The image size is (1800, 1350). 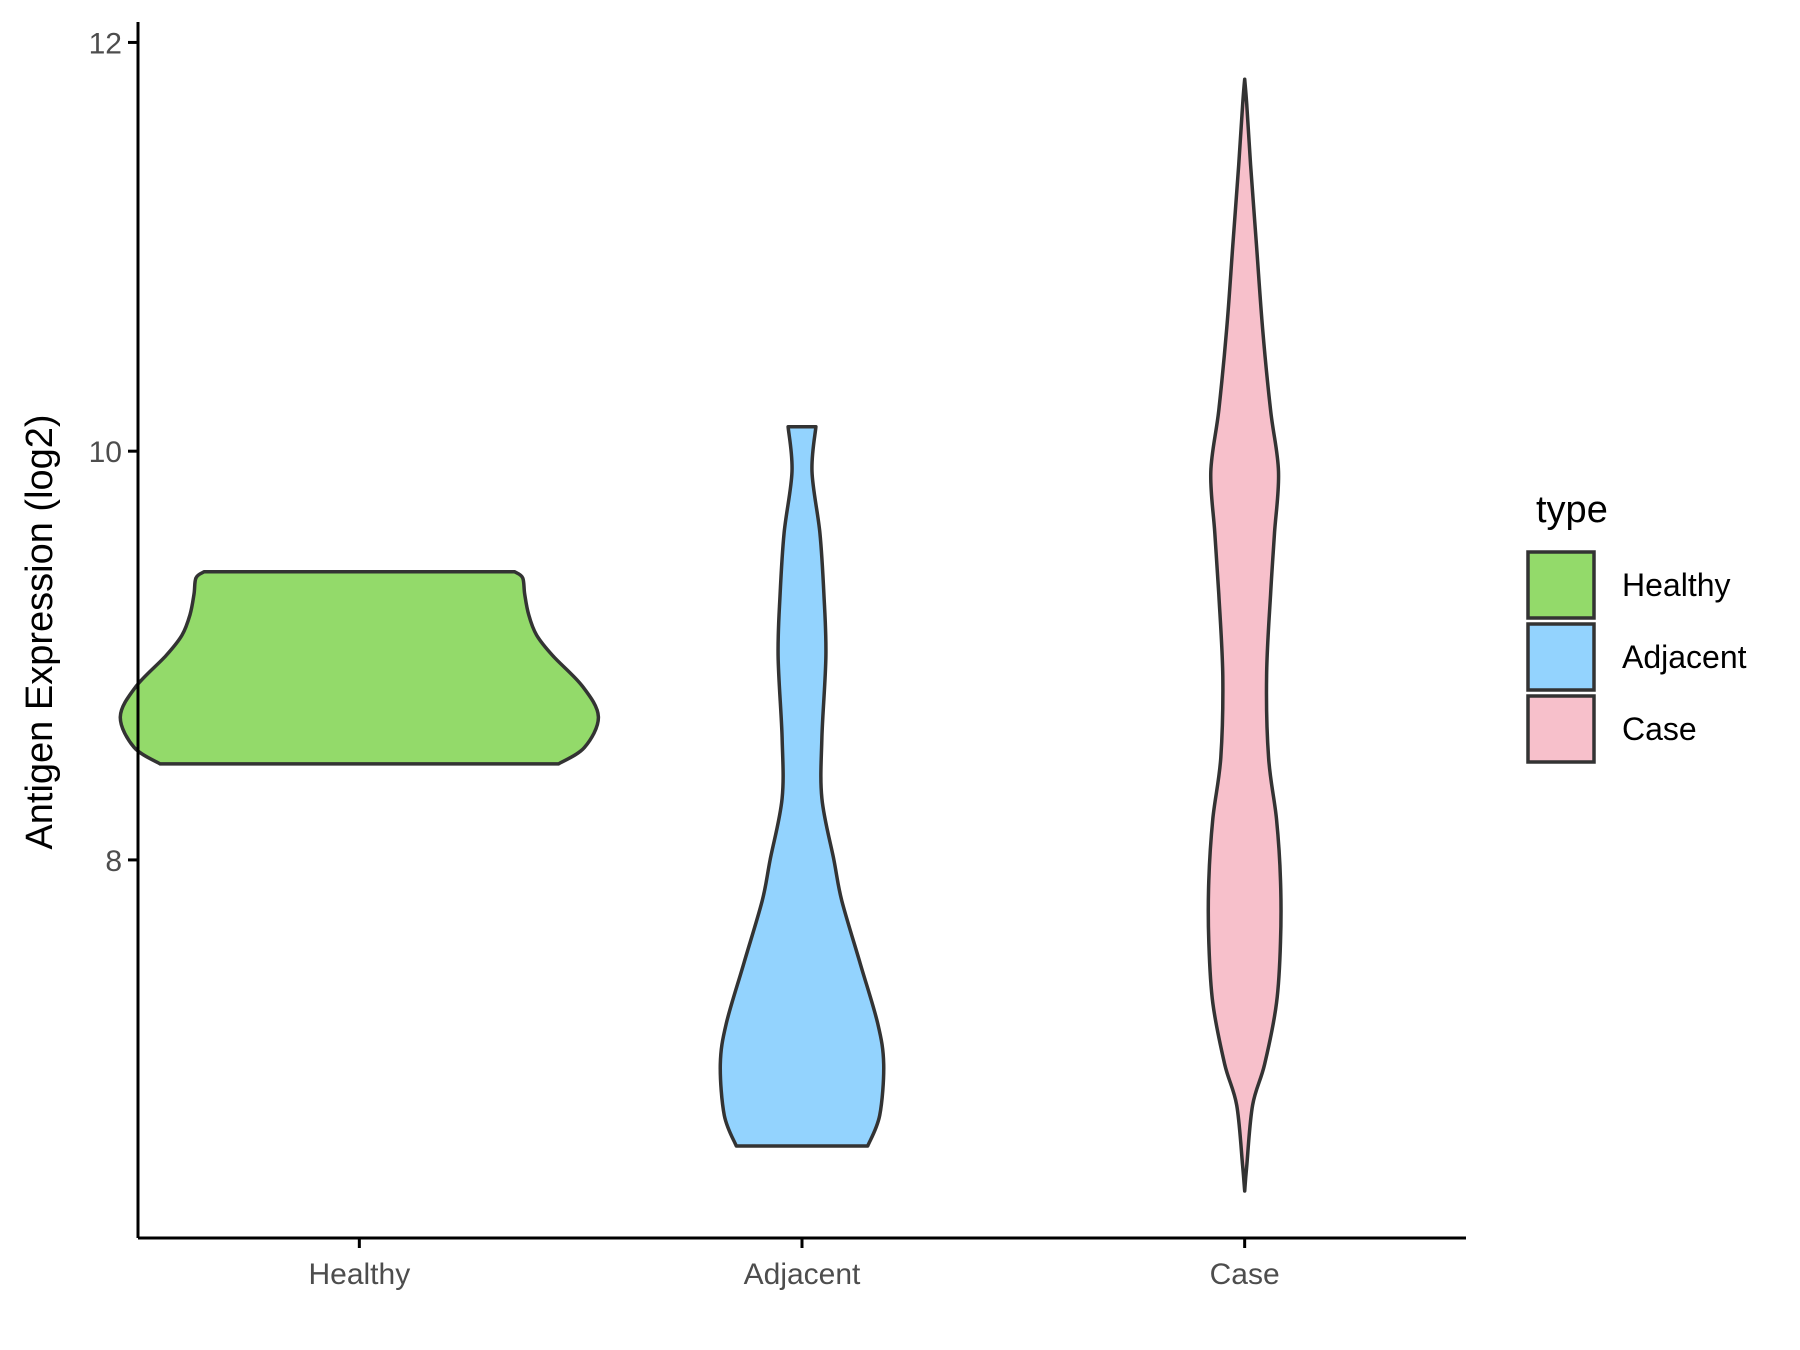 What do you see at coordinates (1572, 510) in the screenshot?
I see `legend-title: type` at bounding box center [1572, 510].